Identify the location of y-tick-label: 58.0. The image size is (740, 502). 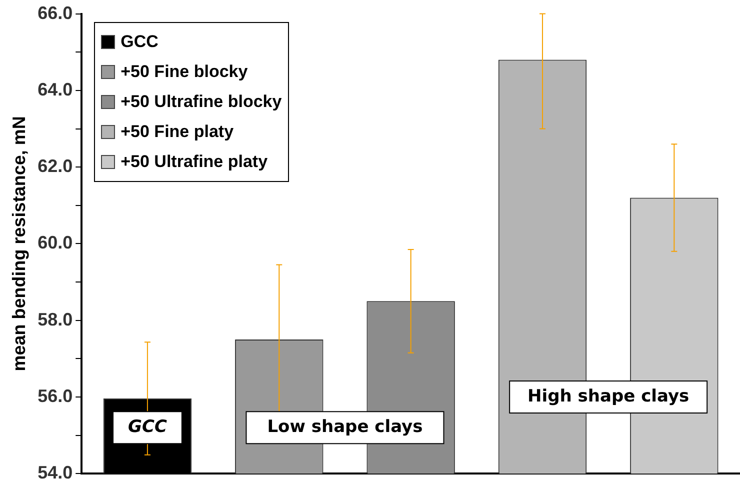
(55, 319).